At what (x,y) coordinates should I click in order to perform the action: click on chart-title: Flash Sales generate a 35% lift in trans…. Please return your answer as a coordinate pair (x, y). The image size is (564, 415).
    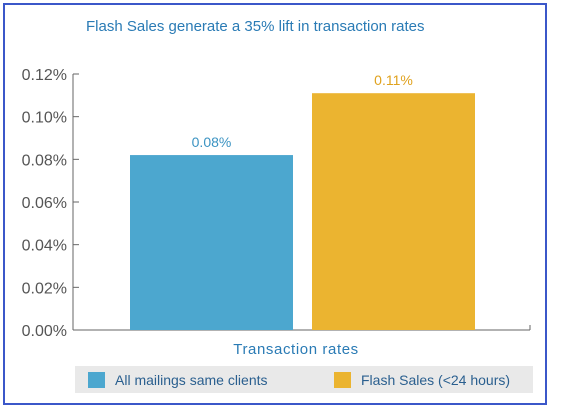
    Looking at the image, I should click on (255, 26).